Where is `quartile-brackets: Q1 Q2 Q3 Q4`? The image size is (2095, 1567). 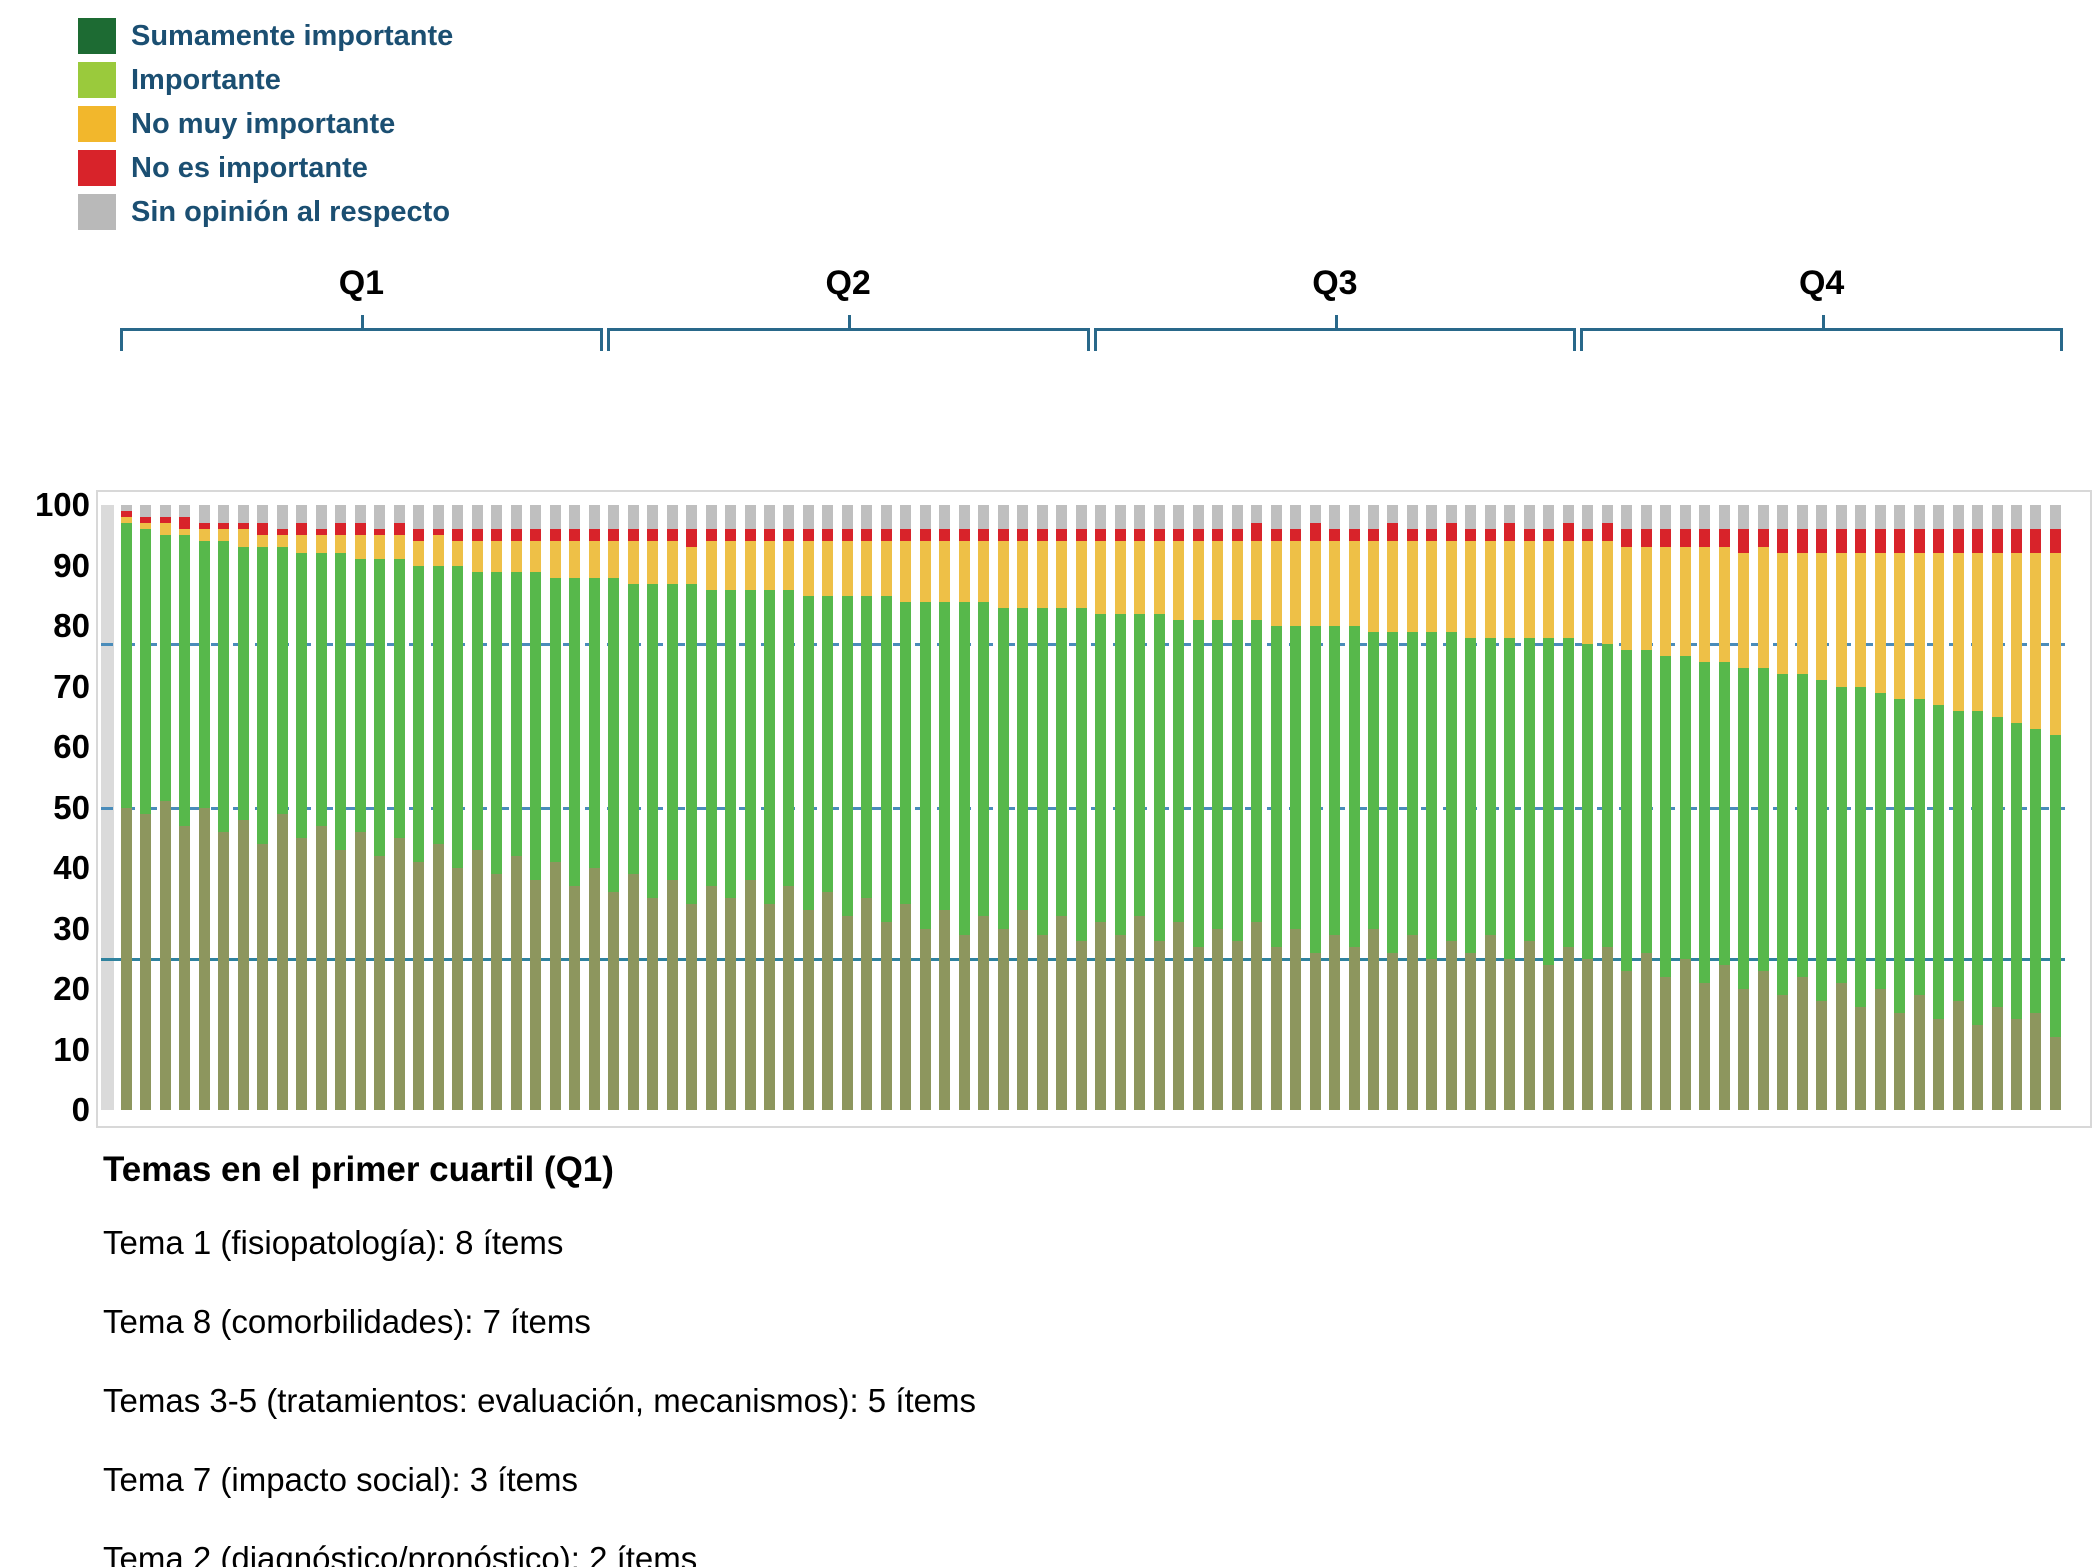
quartile-brackets: Q1 Q2 Q3 Q4 is located at coordinates (1091, 313).